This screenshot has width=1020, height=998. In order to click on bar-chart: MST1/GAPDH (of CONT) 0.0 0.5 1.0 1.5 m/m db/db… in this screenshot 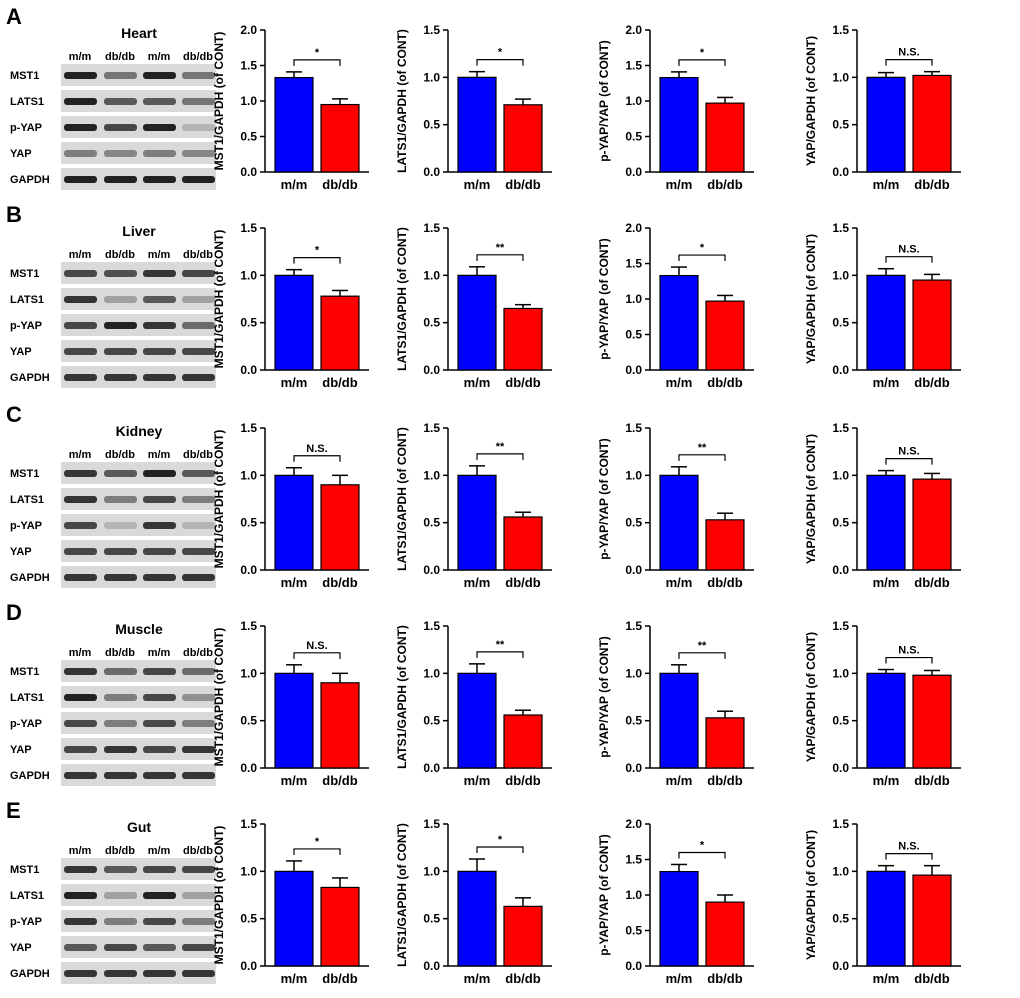, I will do `click(290, 505)`.